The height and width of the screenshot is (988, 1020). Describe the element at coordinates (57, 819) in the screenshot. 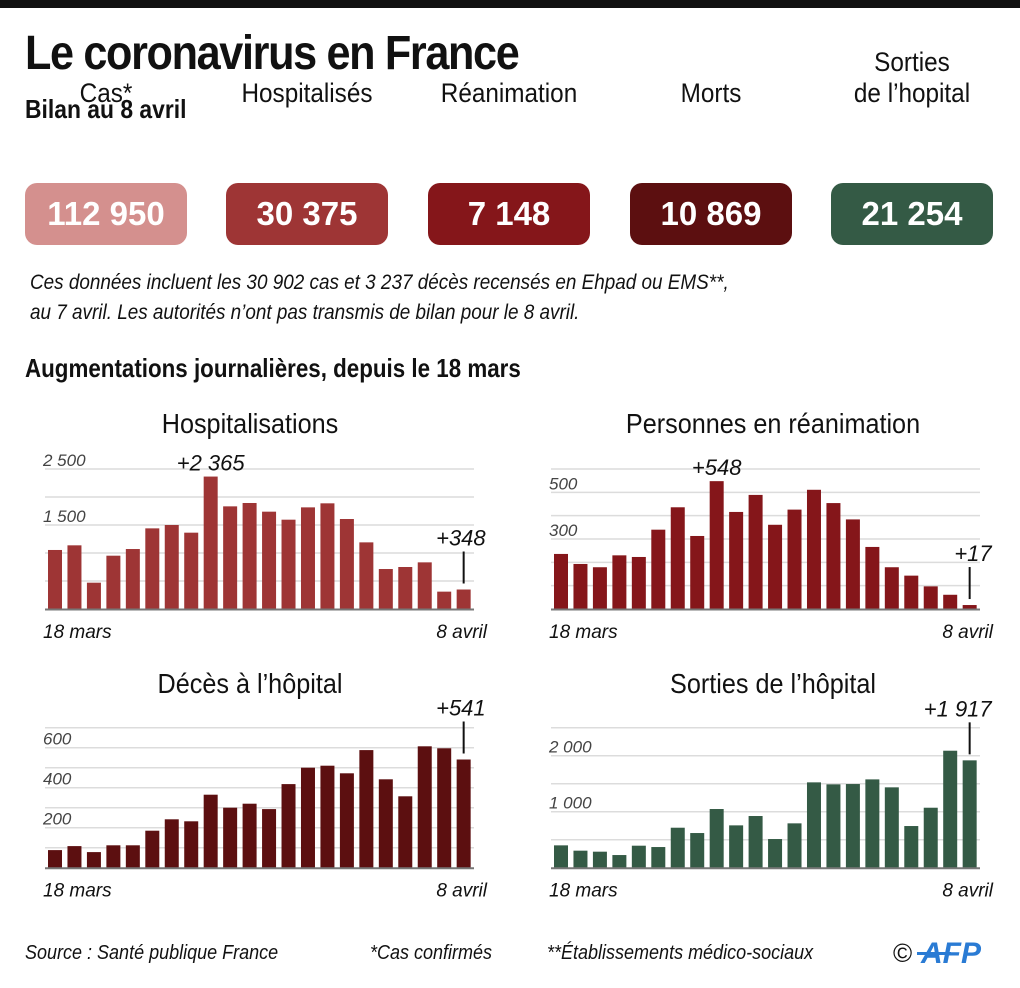

I see `y-tick-label: 200` at that location.